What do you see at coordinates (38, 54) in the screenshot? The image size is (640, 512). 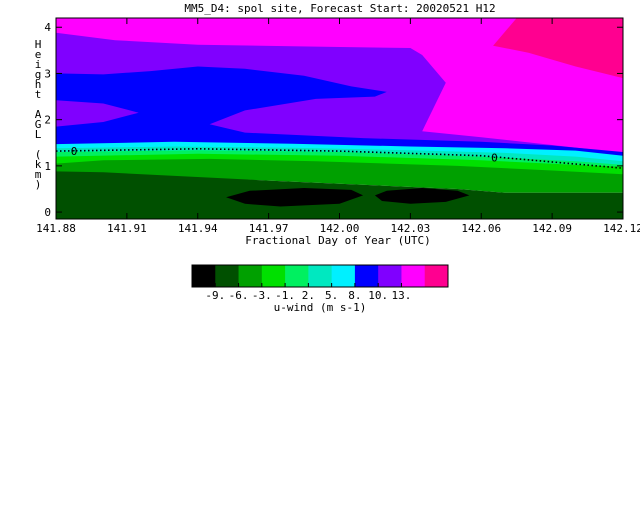 I see `y-axis-label-char: e` at bounding box center [38, 54].